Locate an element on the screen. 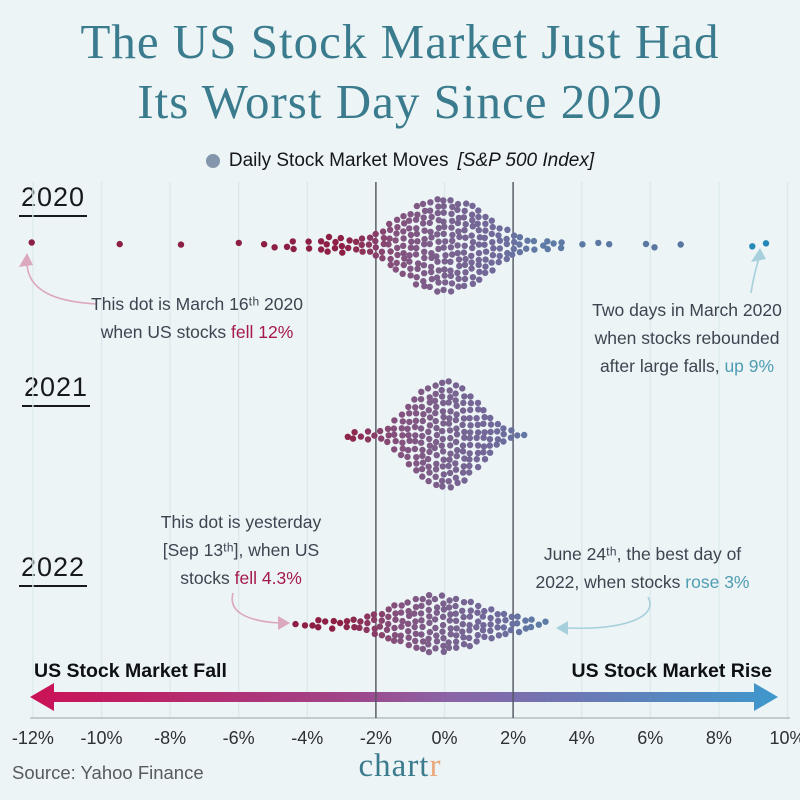 The height and width of the screenshot is (800, 800). annotation-accent-fell-12: fell 12% is located at coordinates (262, 332).